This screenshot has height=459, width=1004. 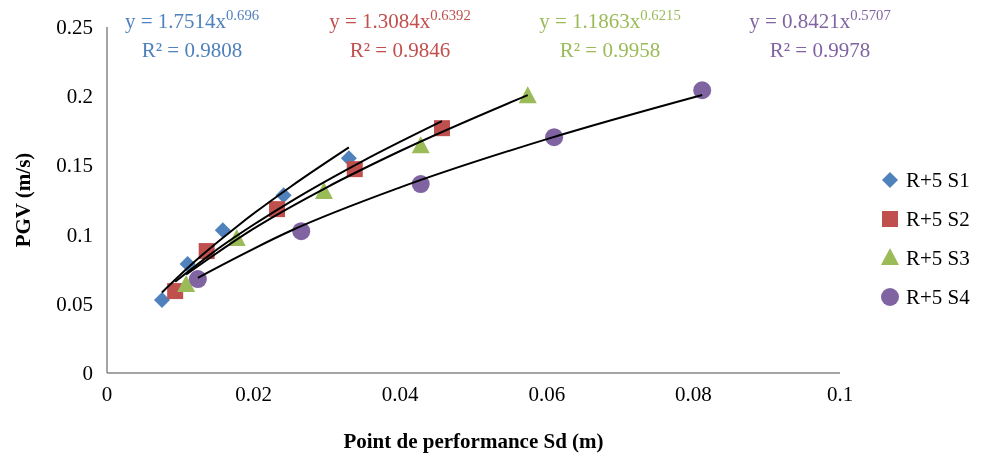 I want to click on annotation: R² = 0.9846, so click(x=400, y=50).